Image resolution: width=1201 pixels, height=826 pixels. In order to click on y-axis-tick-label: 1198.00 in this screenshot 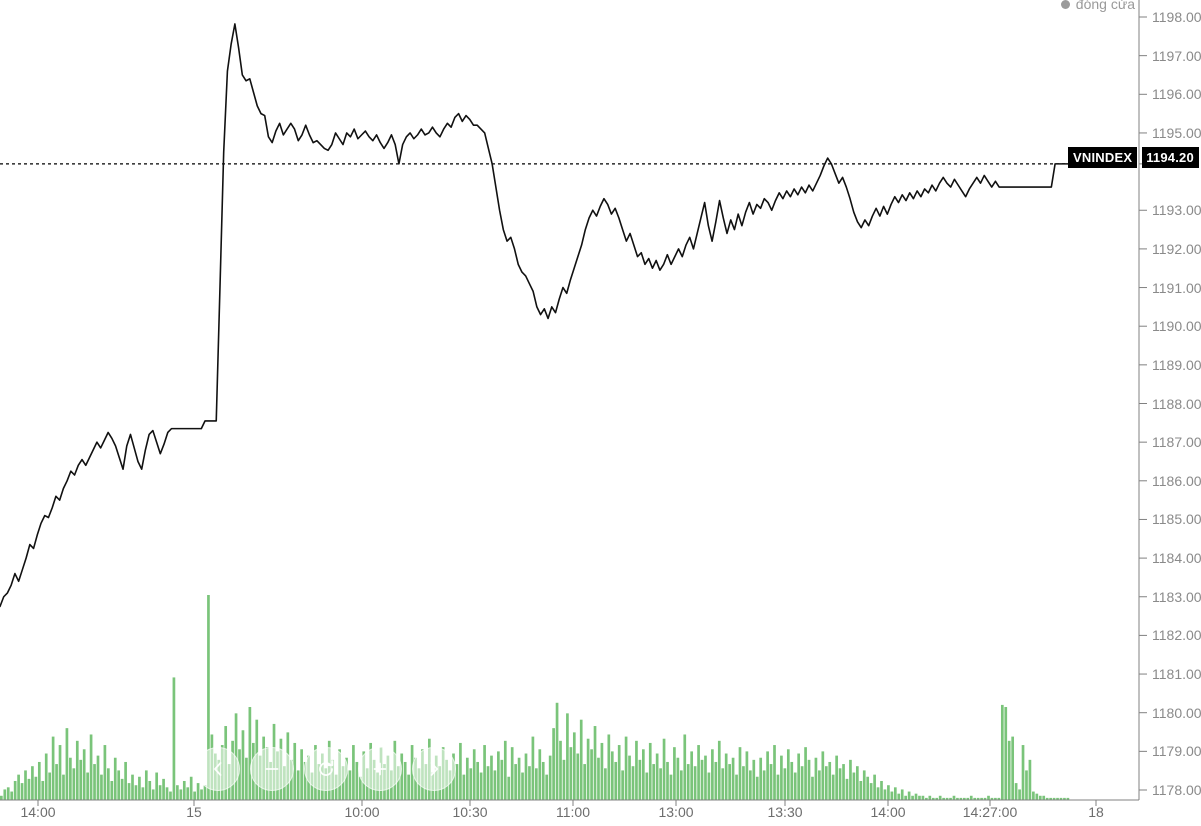, I will do `click(1176, 17)`.